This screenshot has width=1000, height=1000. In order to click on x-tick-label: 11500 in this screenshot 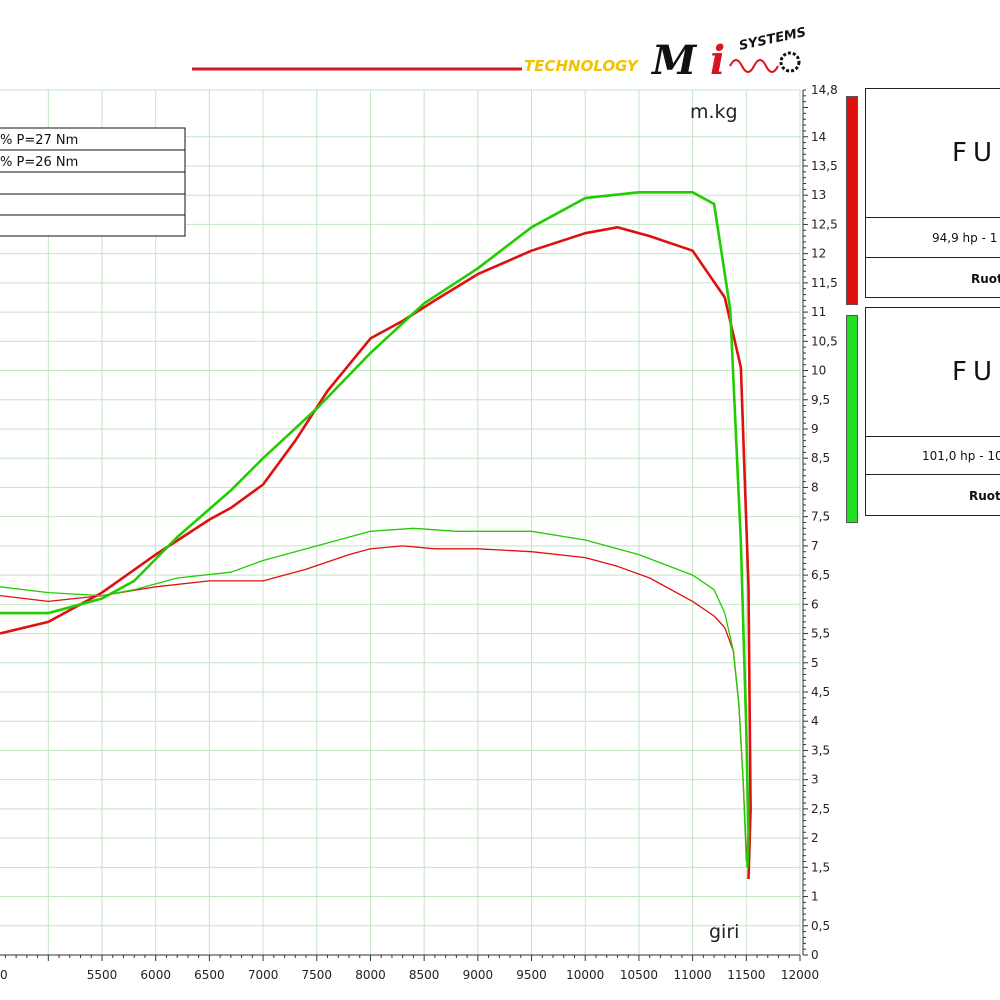, I will do `click(746, 975)`.